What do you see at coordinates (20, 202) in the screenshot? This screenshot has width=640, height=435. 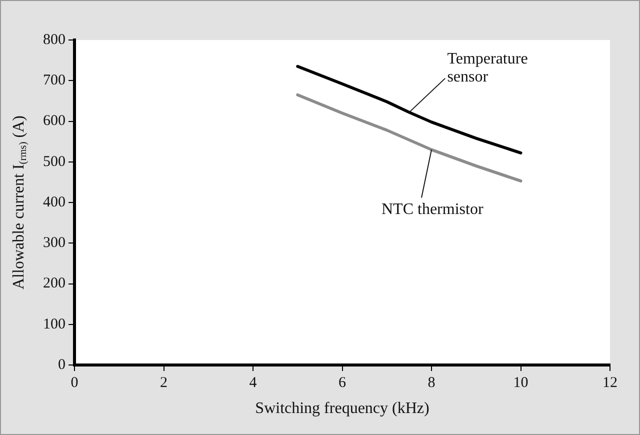 I see `y-axis-title: Allowable current I(rms) (A)` at bounding box center [20, 202].